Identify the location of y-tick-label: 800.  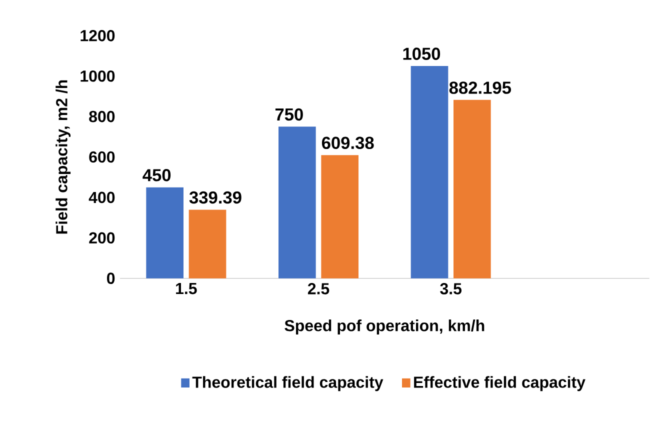
(102, 116).